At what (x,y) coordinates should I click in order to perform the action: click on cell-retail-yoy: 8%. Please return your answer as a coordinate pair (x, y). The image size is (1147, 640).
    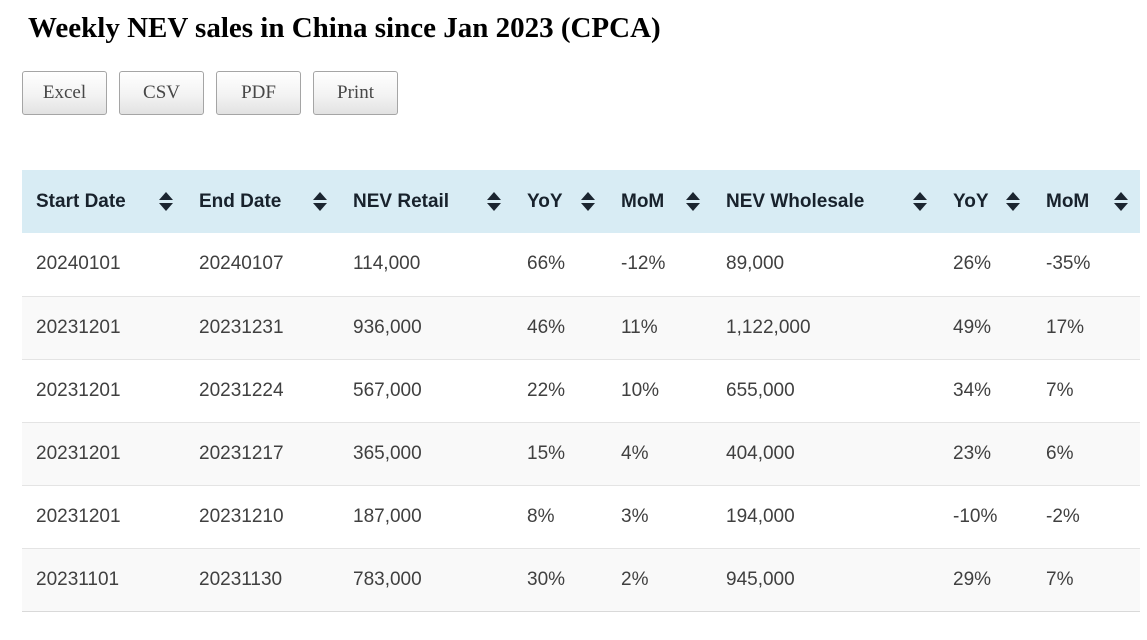
    Looking at the image, I should click on (560, 516).